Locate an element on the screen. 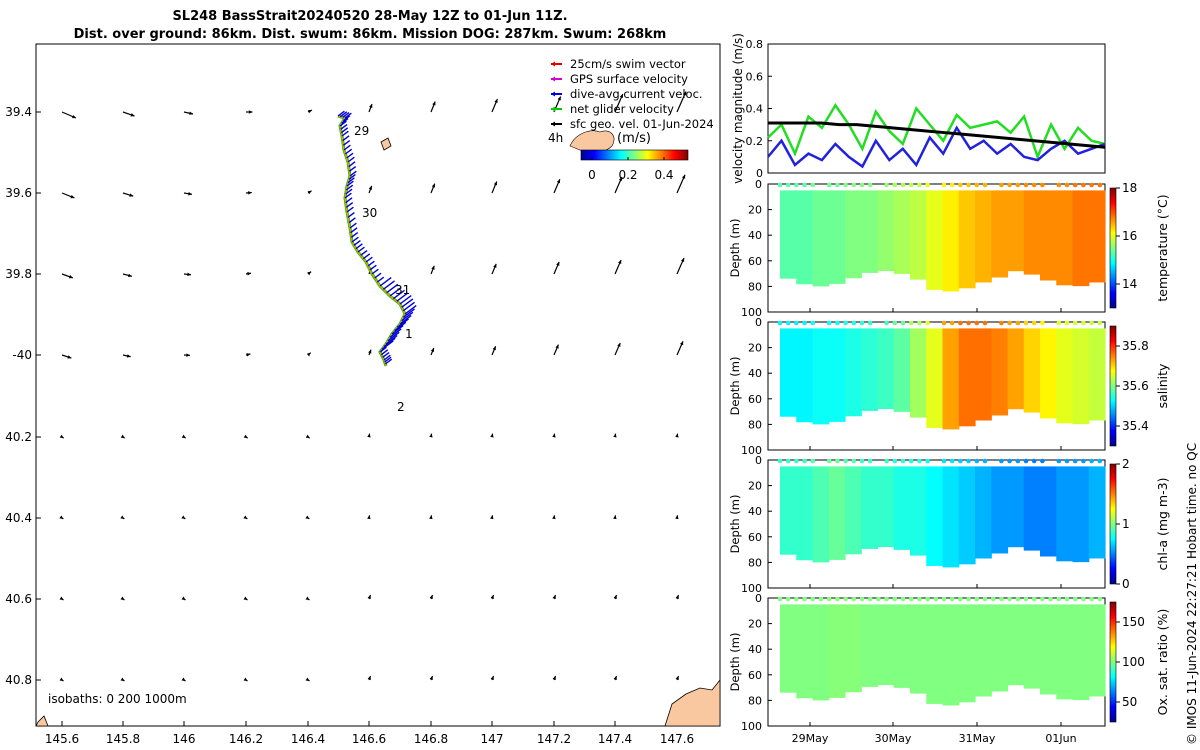  colorbar-tick-label: 14 is located at coordinates (1129, 284).